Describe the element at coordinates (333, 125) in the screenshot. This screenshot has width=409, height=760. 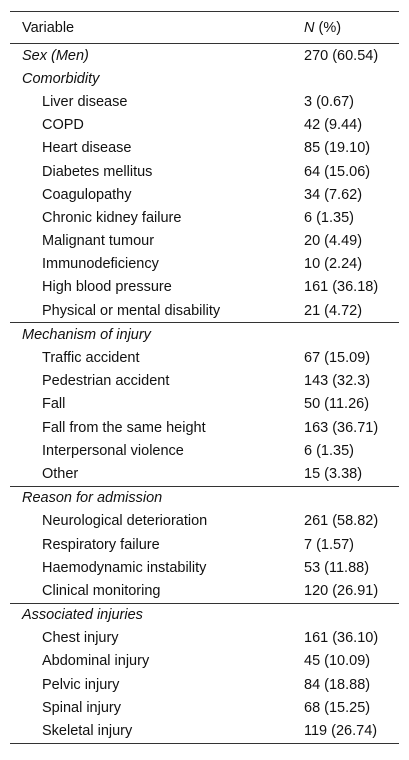
I see `value-cell: 42 (9.44)` at that location.